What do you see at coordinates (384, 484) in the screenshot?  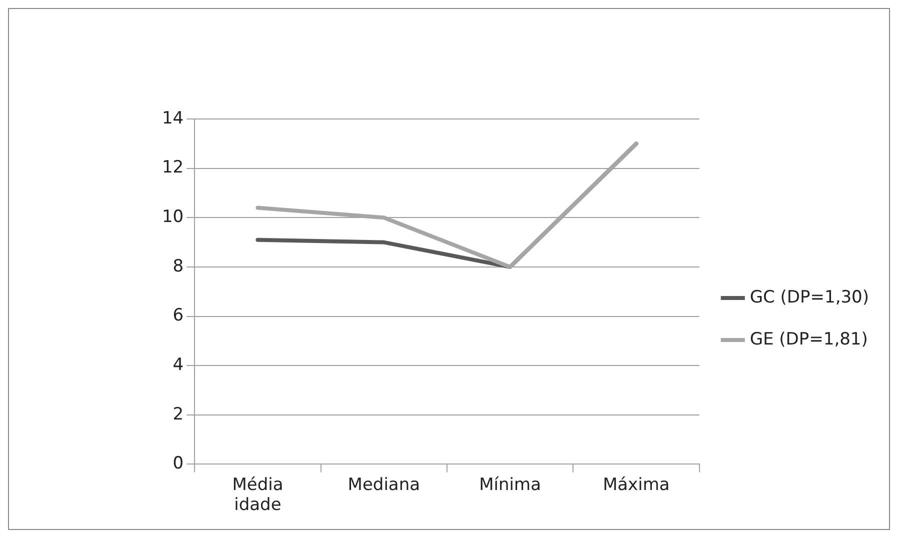 I see `x-tick-label: Mediana` at bounding box center [384, 484].